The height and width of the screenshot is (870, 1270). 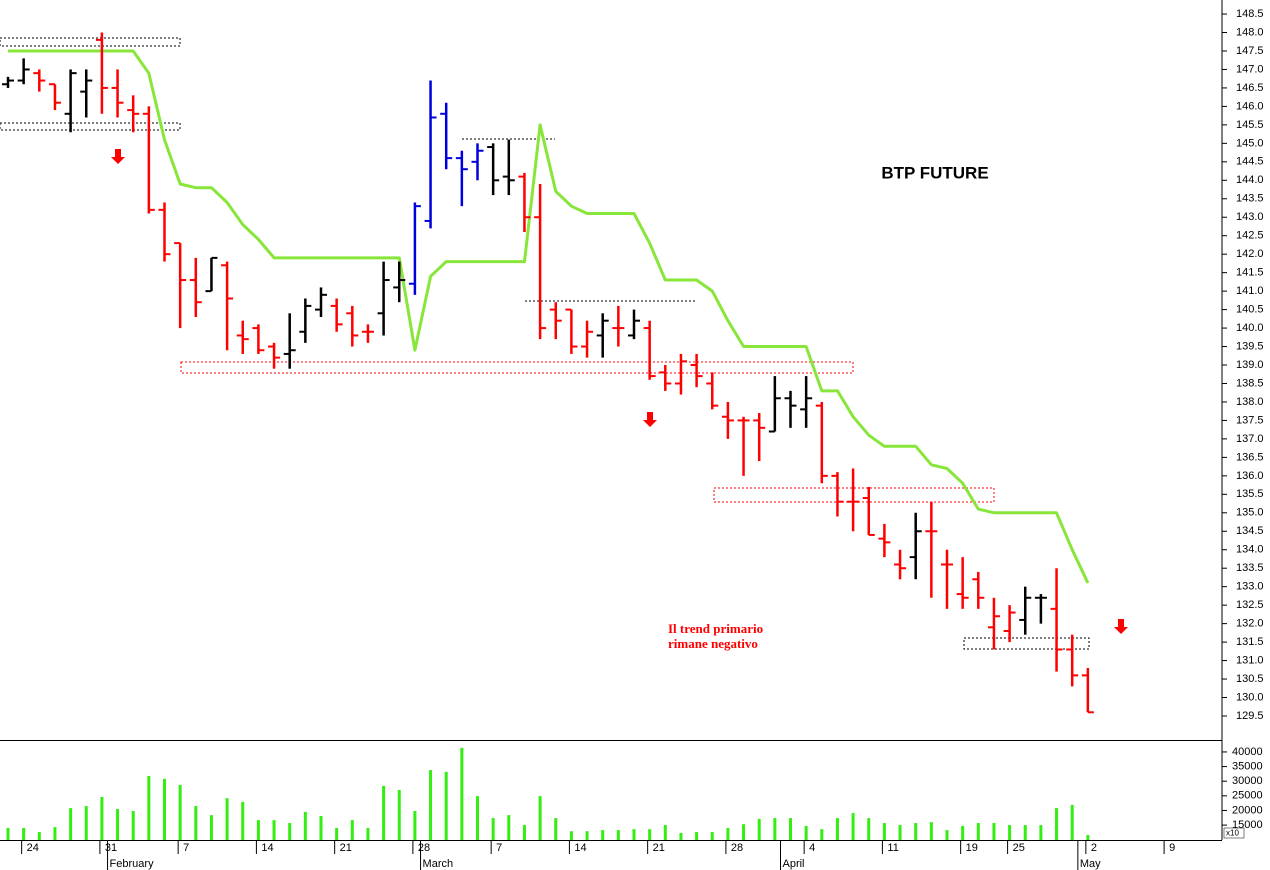 I want to click on y-tick-label: 138.0, so click(x=1250, y=402).